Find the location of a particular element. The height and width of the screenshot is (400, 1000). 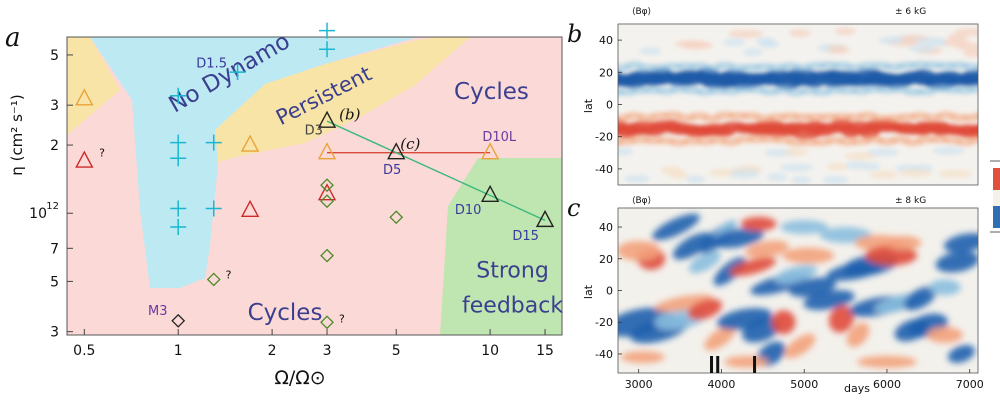

panel-label-c: c is located at coordinates (573, 208).